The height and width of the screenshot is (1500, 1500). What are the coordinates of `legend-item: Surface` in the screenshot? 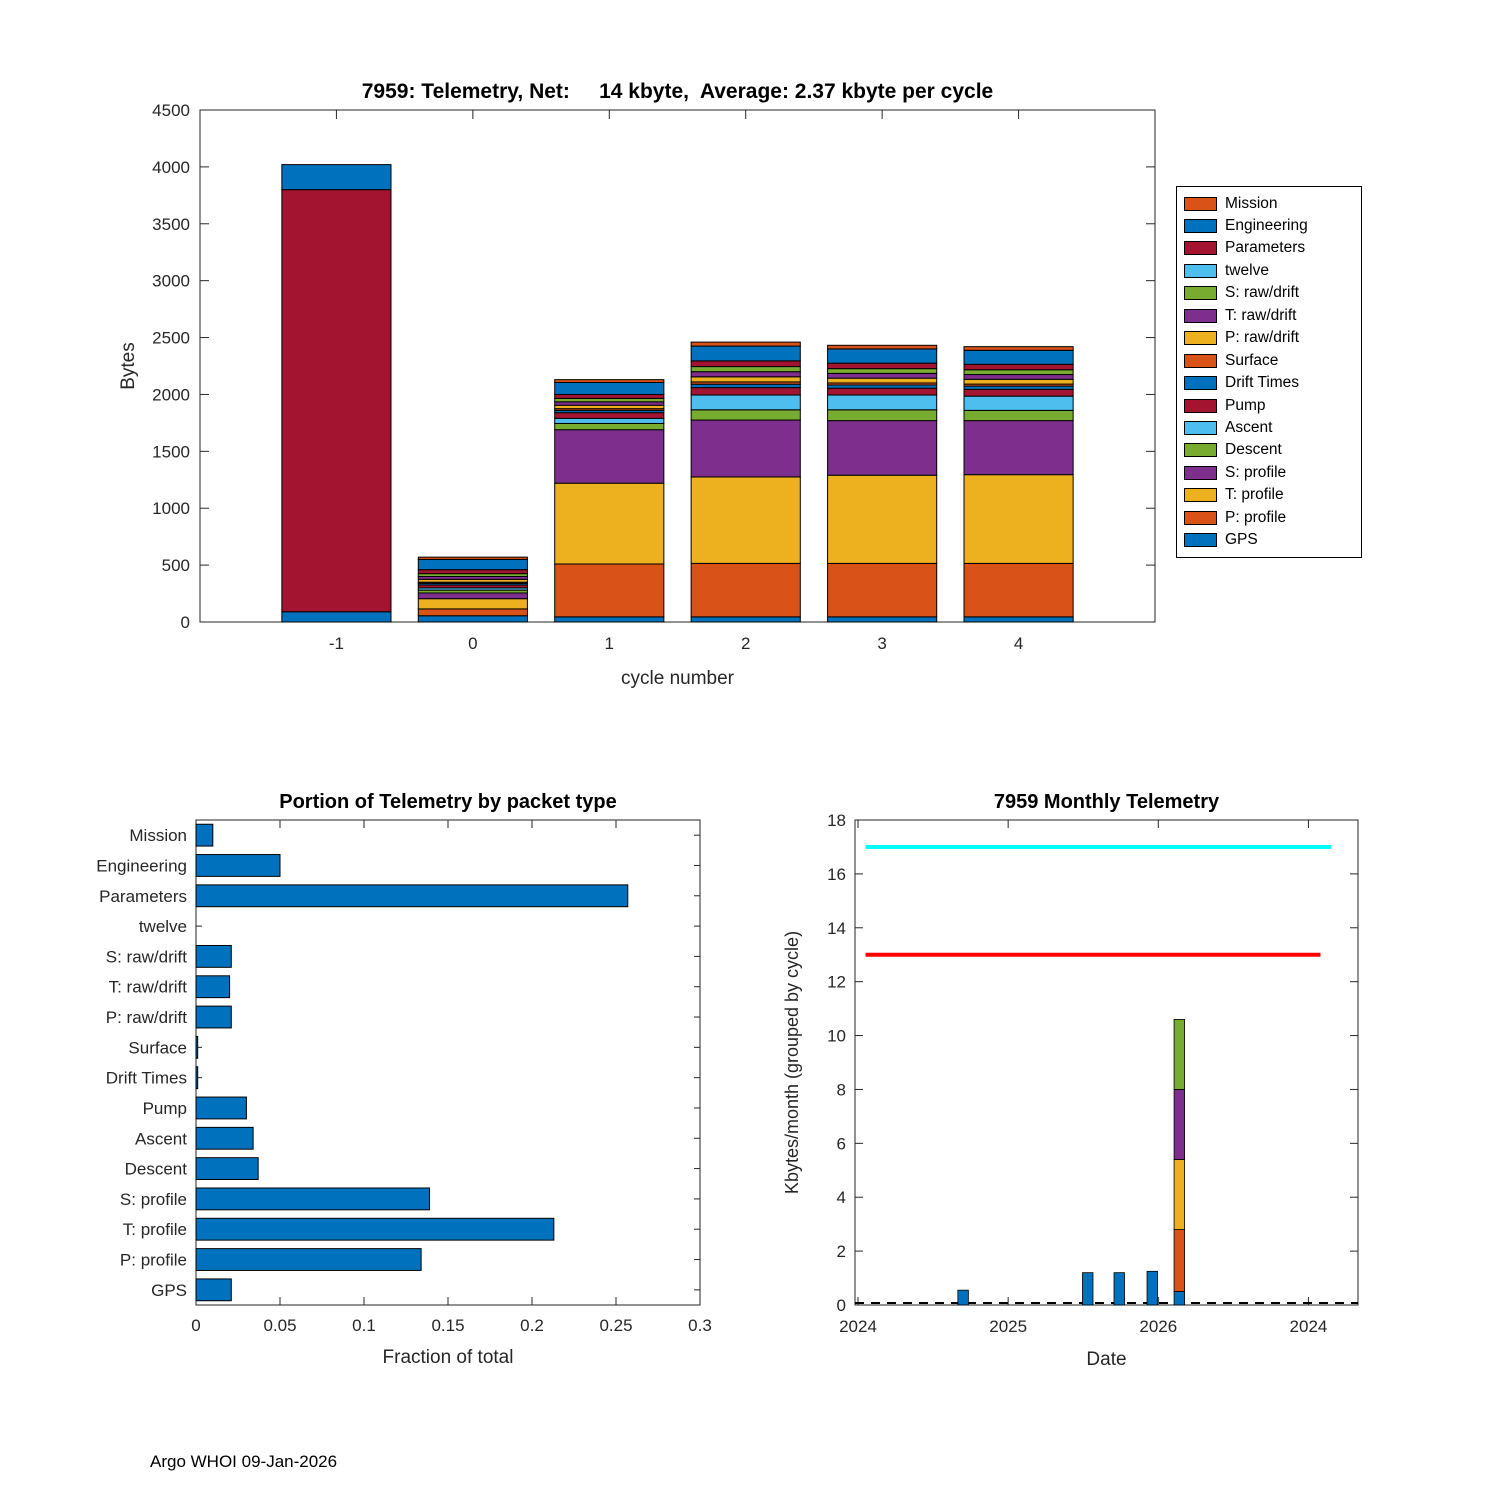 It's located at (1270, 360).